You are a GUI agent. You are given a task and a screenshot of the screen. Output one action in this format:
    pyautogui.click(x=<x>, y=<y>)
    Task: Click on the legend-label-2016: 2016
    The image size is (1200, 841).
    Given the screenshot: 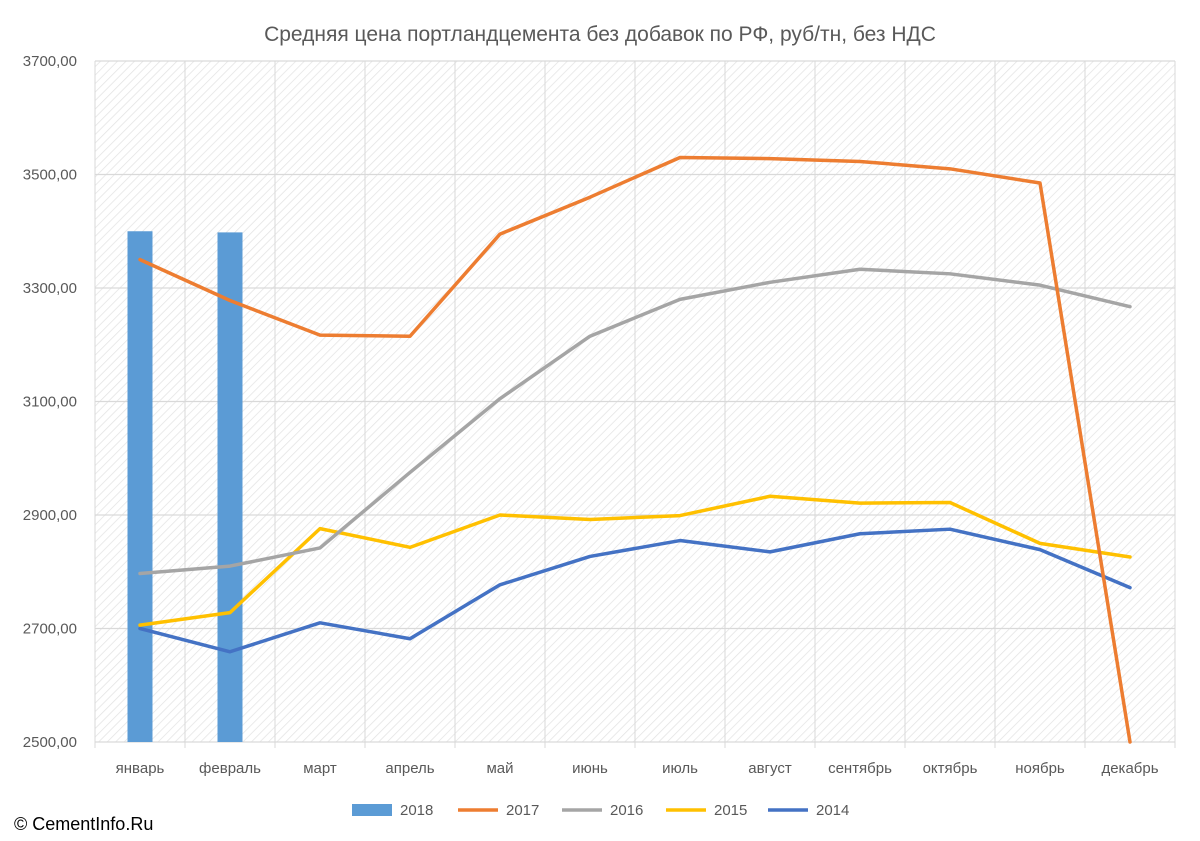 What is the action you would take?
    pyautogui.click(x=626, y=810)
    